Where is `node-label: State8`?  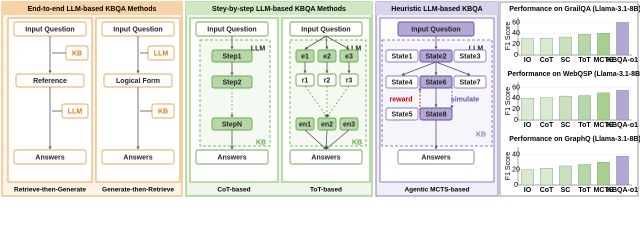 node-label: State8 is located at coordinates (435, 114).